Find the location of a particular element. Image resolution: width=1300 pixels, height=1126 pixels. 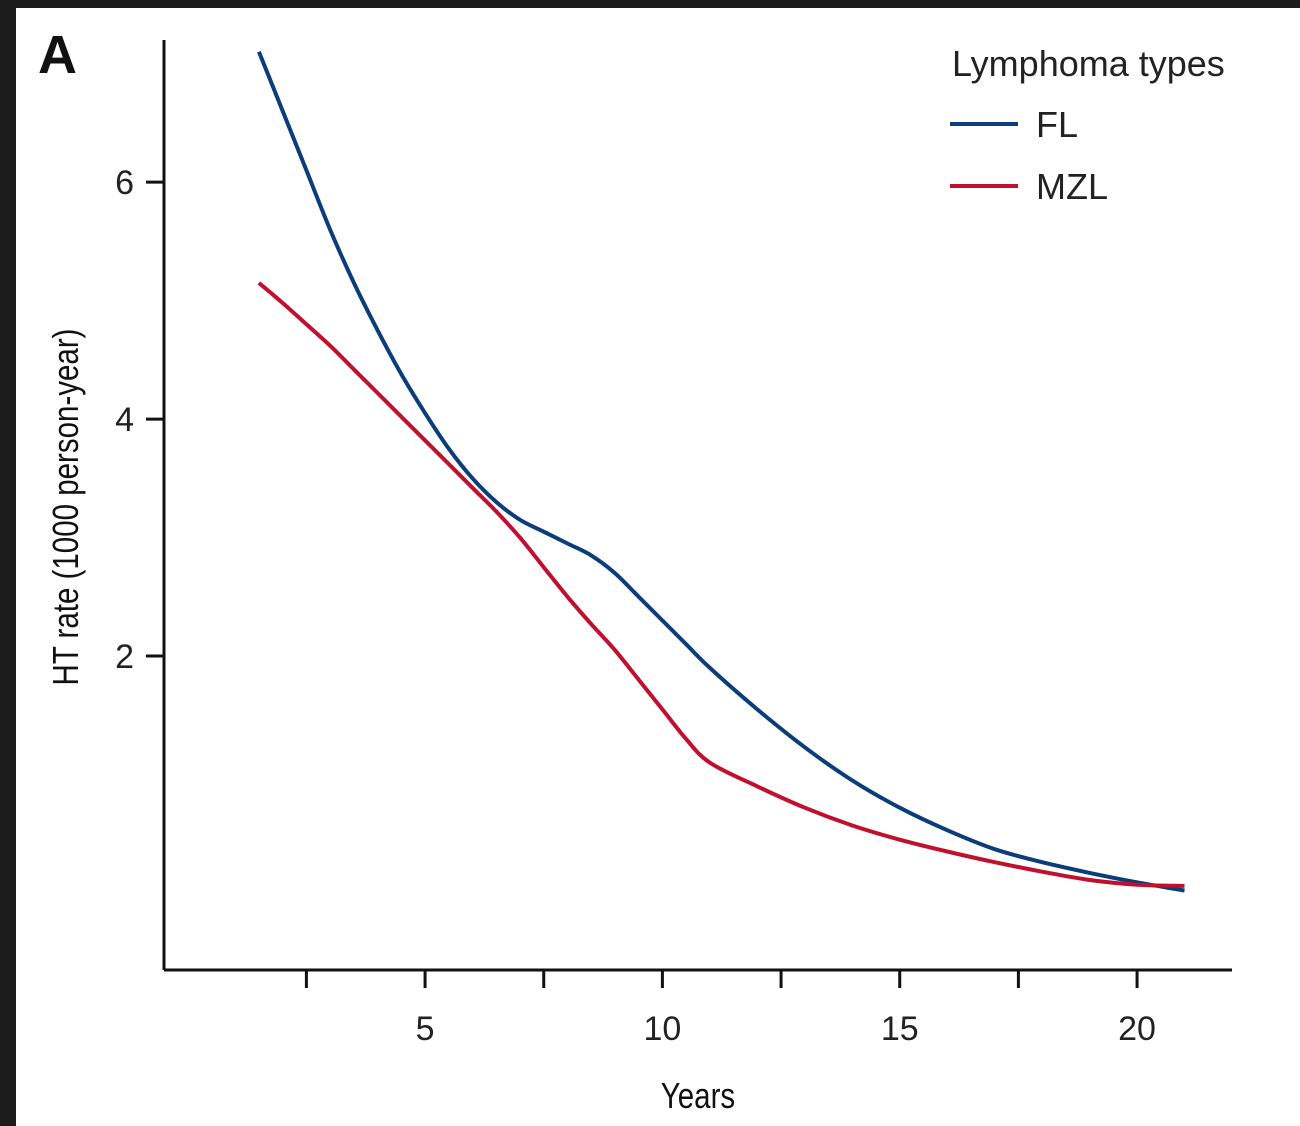

x-tick-label: 20 is located at coordinates (1137, 1029).